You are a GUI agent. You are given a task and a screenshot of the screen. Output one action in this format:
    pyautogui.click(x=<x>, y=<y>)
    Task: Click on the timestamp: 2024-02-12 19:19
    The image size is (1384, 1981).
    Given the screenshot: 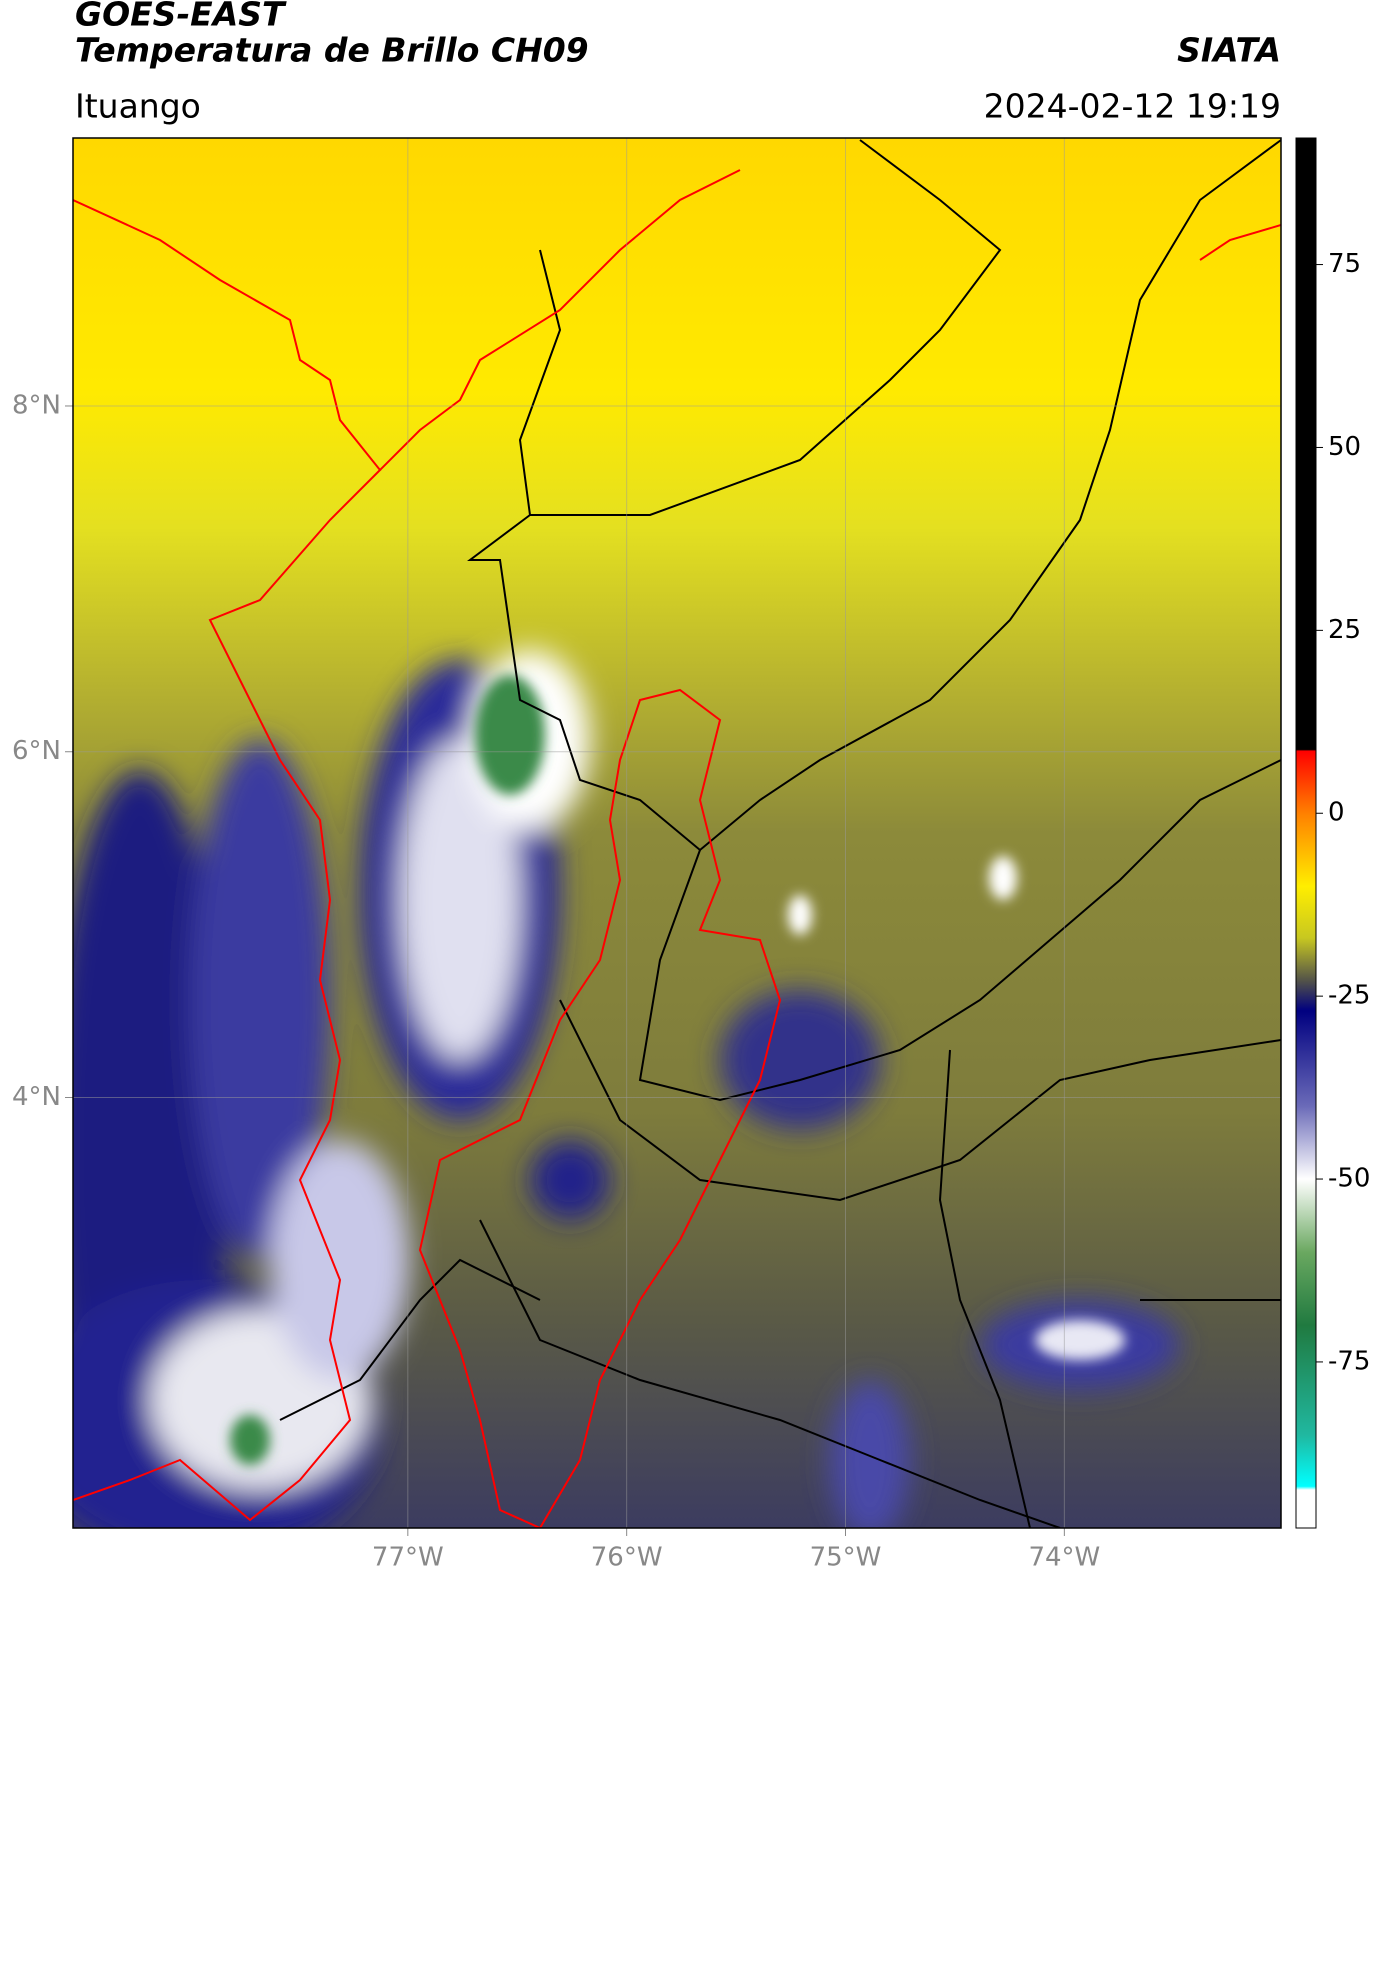 What is the action you would take?
    pyautogui.click(x=1132, y=106)
    